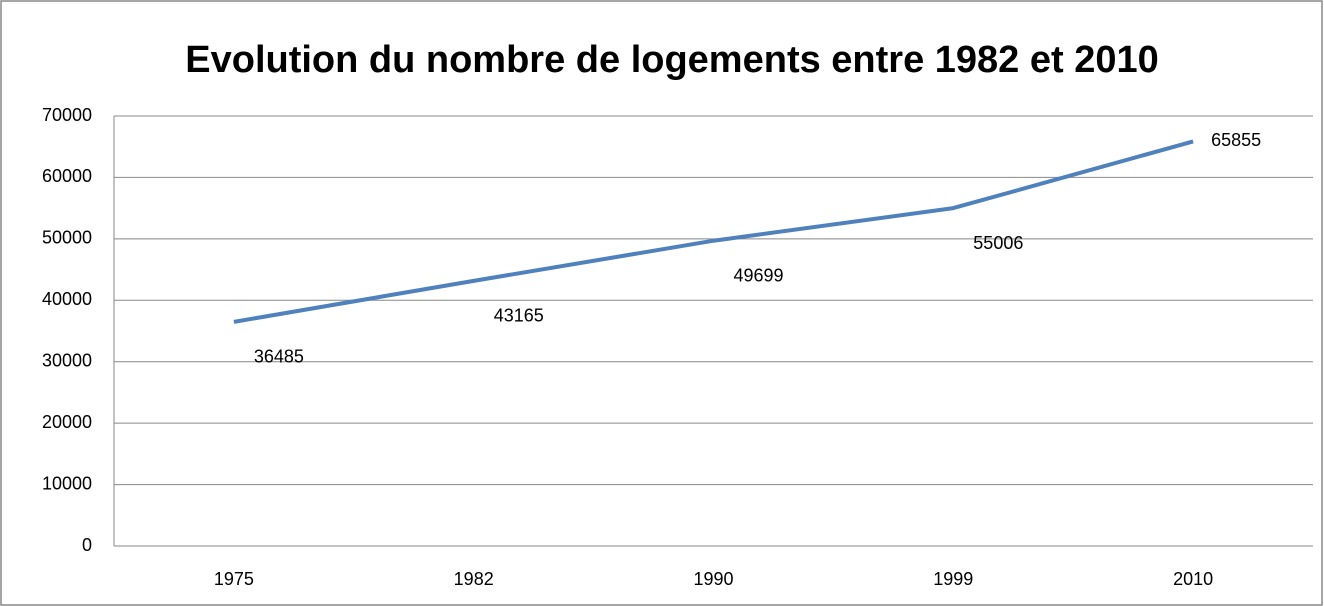 Image resolution: width=1324 pixels, height=606 pixels. Describe the element at coordinates (953, 579) in the screenshot. I see `x-tick-label: 1999` at that location.